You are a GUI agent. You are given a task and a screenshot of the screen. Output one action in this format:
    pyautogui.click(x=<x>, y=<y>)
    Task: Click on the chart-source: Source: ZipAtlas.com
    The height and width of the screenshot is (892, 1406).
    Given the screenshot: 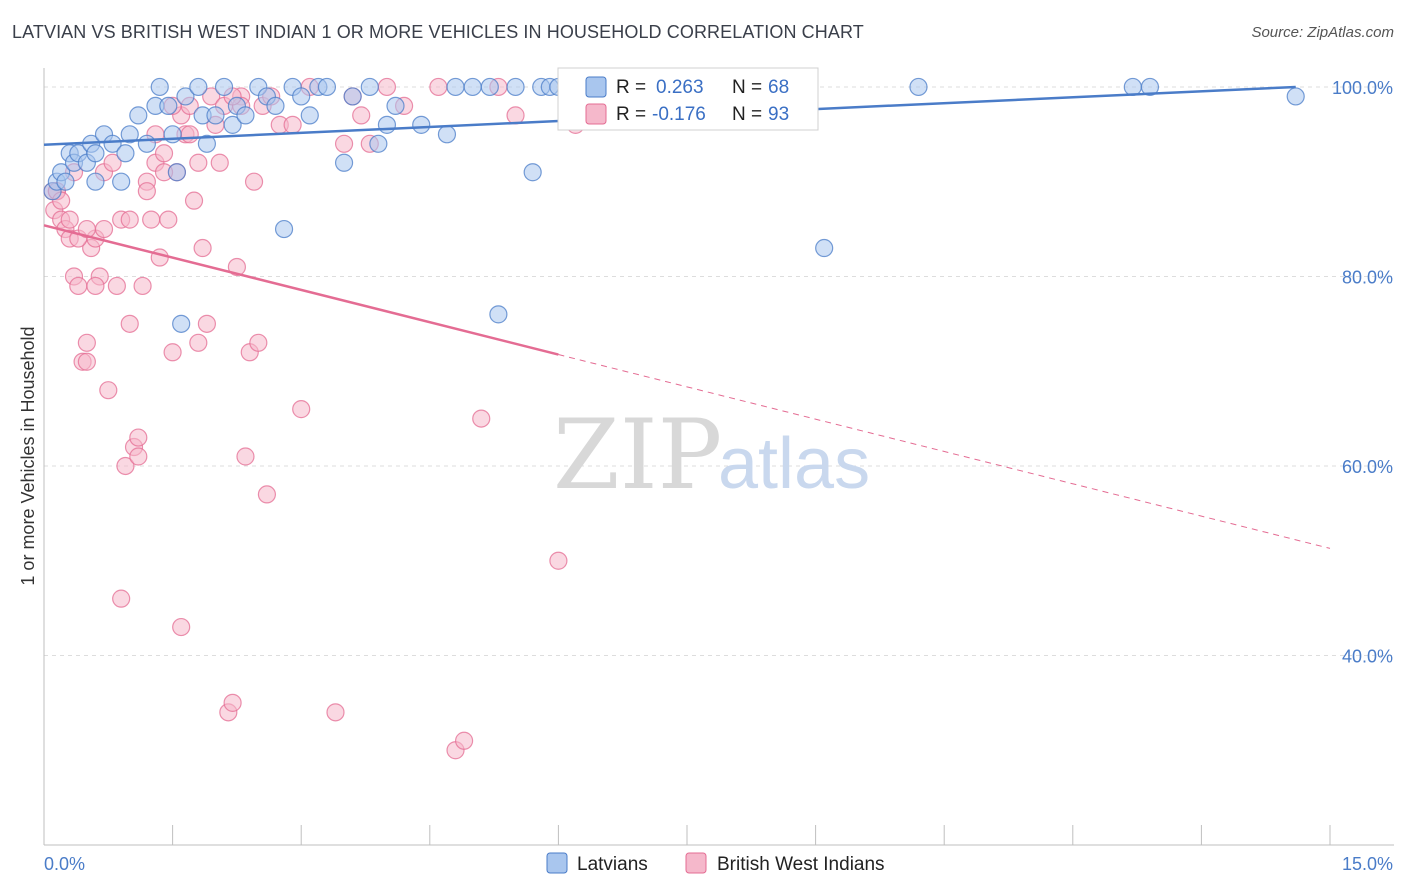 What is the action you would take?
    pyautogui.click(x=1322, y=32)
    